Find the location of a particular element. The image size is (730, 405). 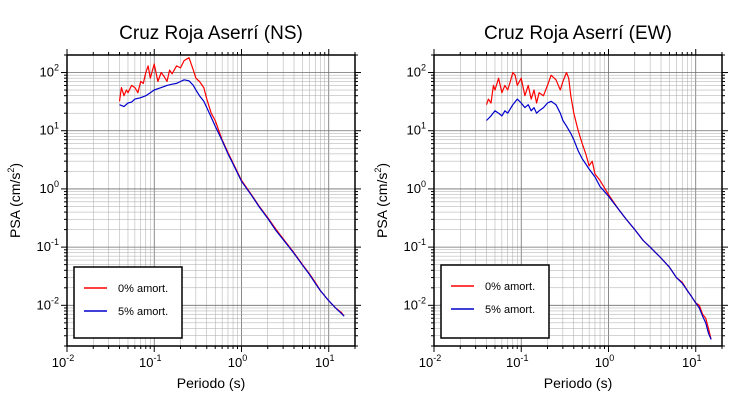

chart-2-y-axis-label: PSA (cm/s2) is located at coordinates (381, 200).